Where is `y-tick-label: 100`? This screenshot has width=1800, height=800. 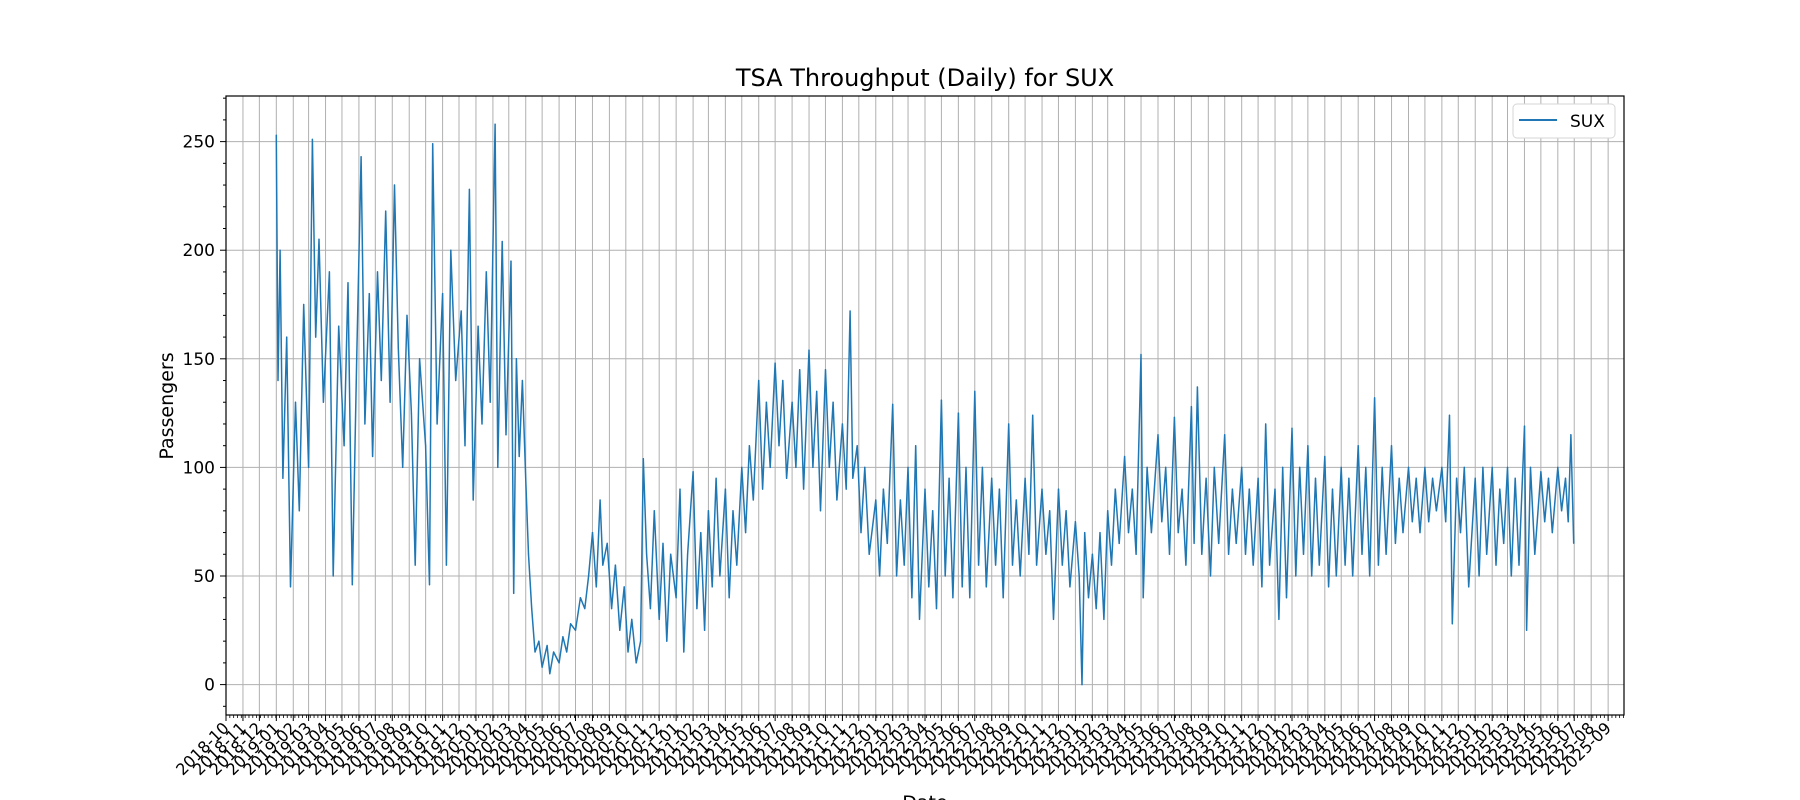
y-tick-label: 100 is located at coordinates (199, 468).